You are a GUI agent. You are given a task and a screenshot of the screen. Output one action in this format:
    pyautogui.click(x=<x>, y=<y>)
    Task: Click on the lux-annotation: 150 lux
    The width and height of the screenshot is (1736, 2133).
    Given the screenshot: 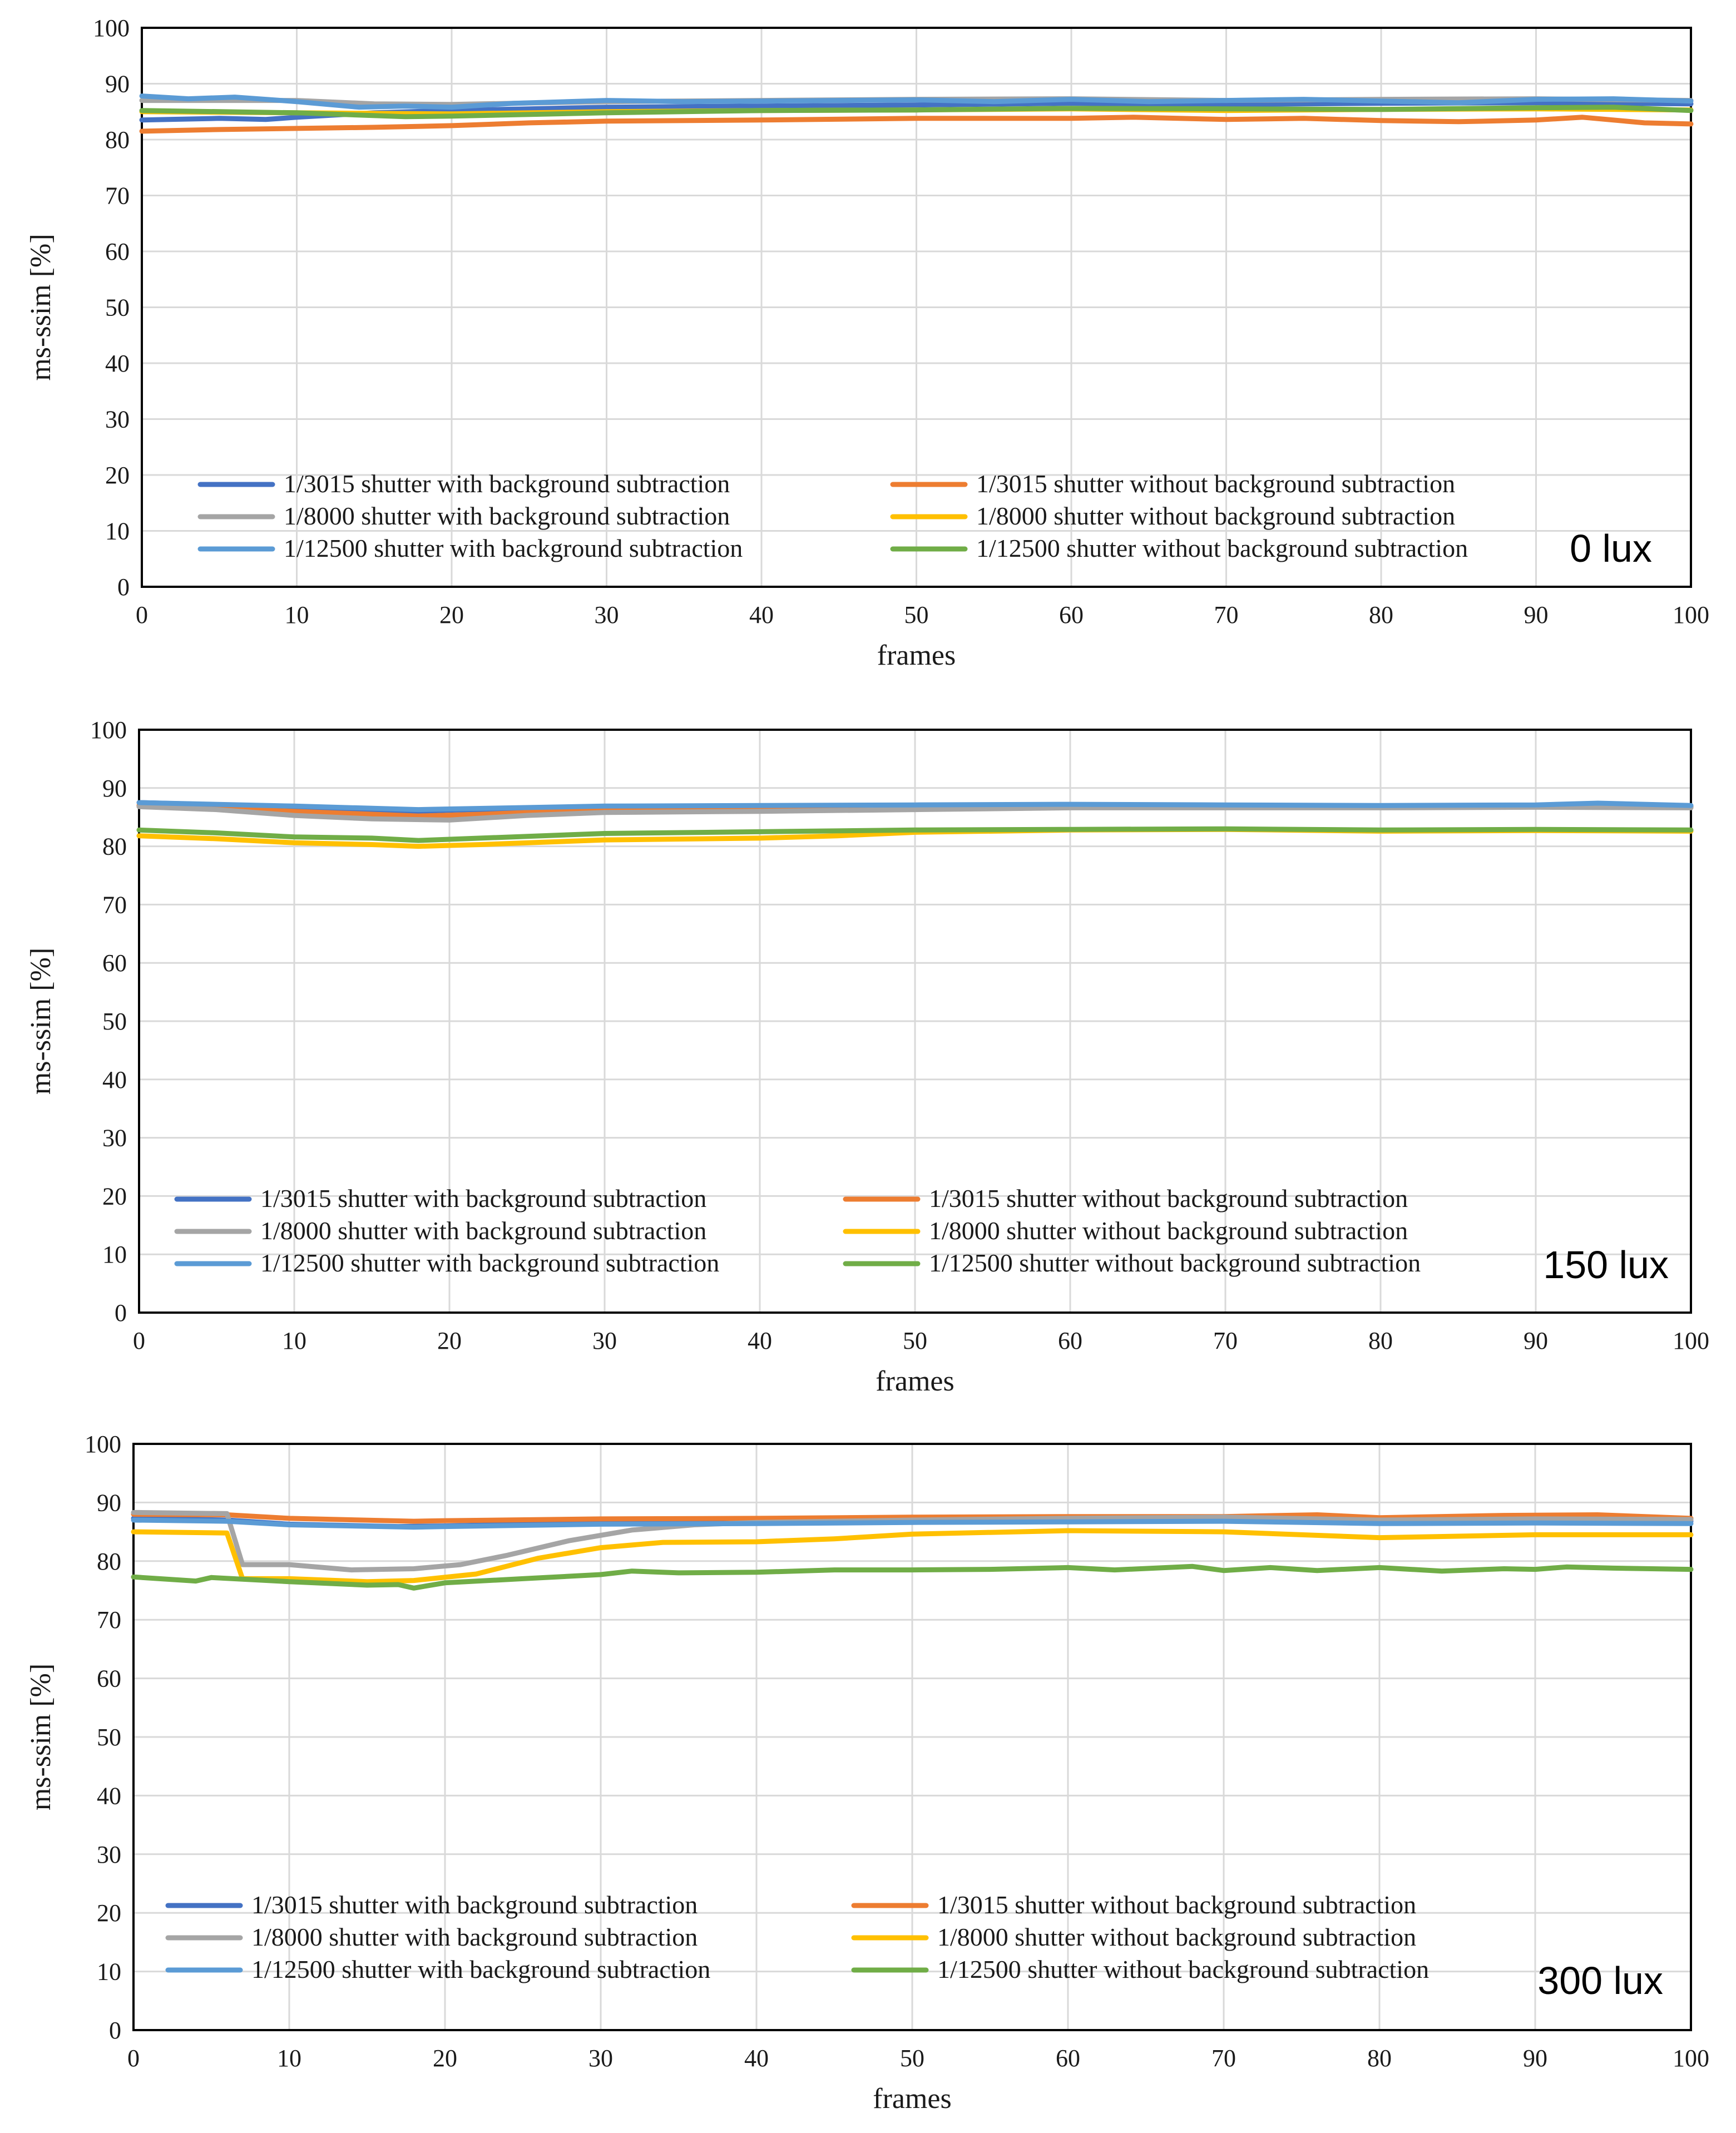 What is the action you would take?
    pyautogui.click(x=1606, y=1264)
    